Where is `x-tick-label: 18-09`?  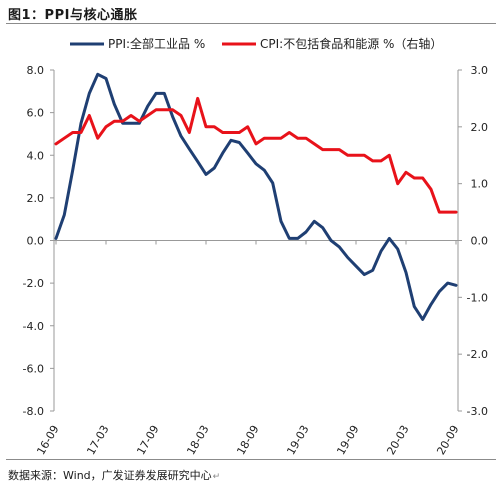
x-tick-label: 18-09 is located at coordinates (247, 440).